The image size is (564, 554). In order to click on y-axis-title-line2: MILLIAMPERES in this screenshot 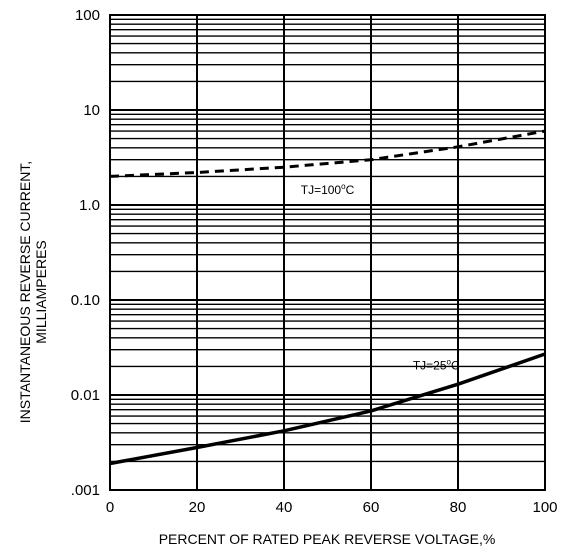, I will do `click(41, 291)`.